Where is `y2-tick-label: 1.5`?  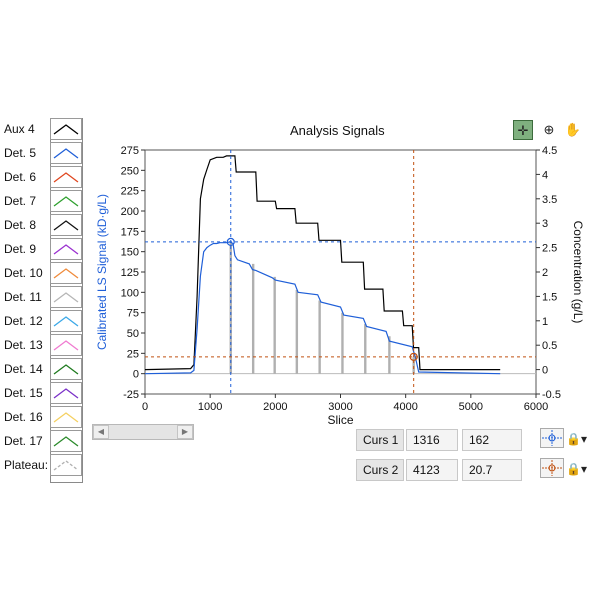
y2-tick-label: 1.5 is located at coordinates (549, 297).